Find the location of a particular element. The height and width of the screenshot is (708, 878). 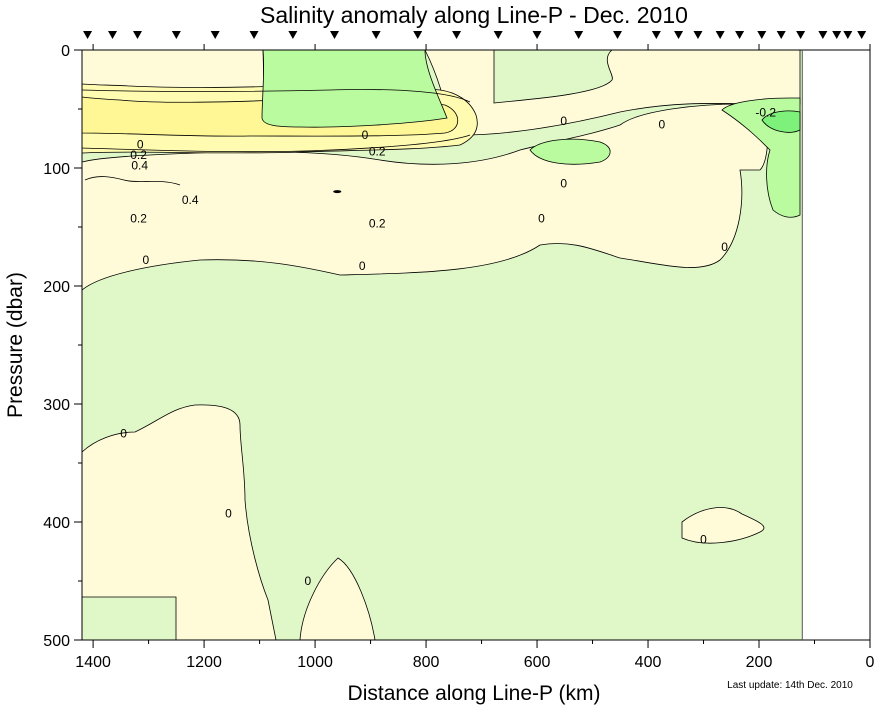

contour-label-14: 0 is located at coordinates (724, 247).